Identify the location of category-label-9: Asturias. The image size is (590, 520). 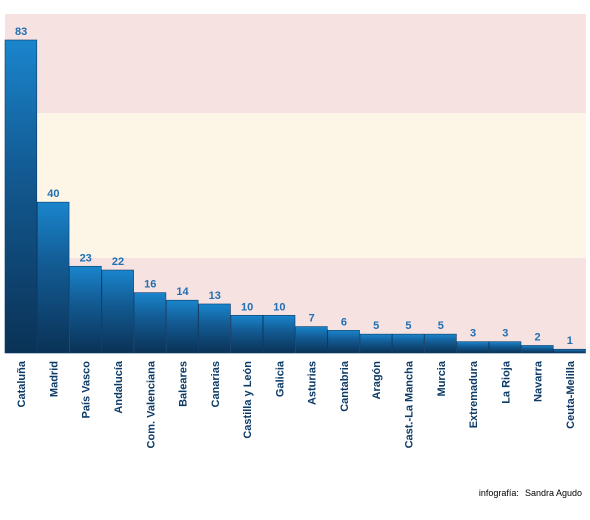
(313, 383).